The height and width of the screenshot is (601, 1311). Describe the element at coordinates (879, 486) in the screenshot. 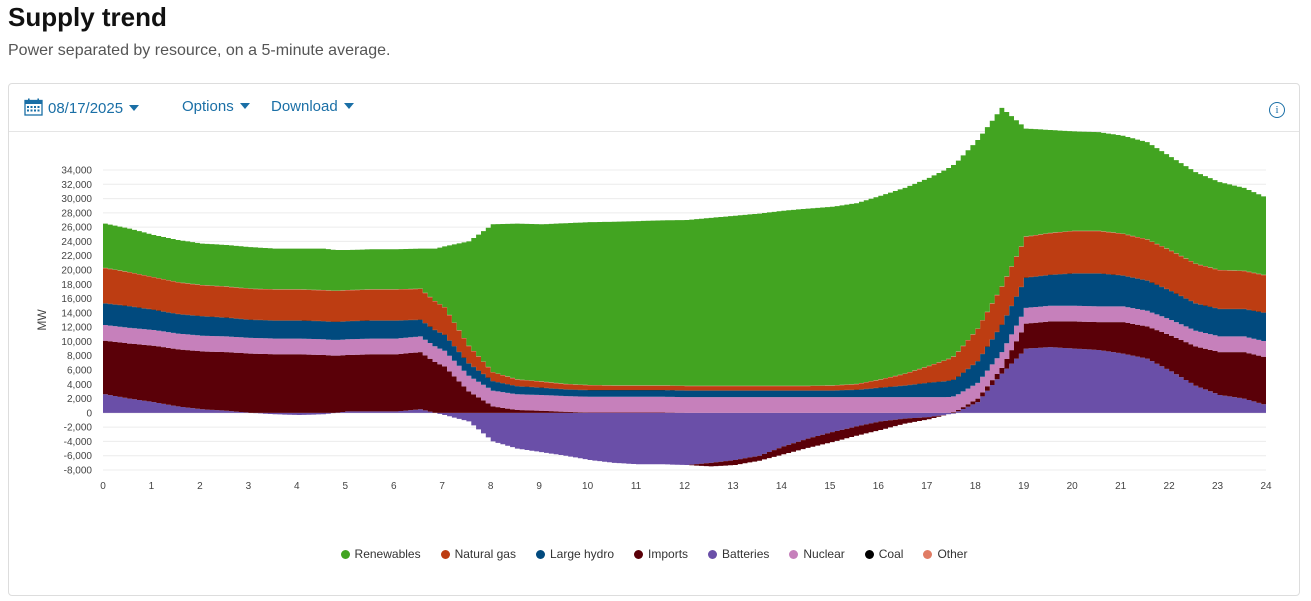

I see `x-tick-label: 16` at that location.